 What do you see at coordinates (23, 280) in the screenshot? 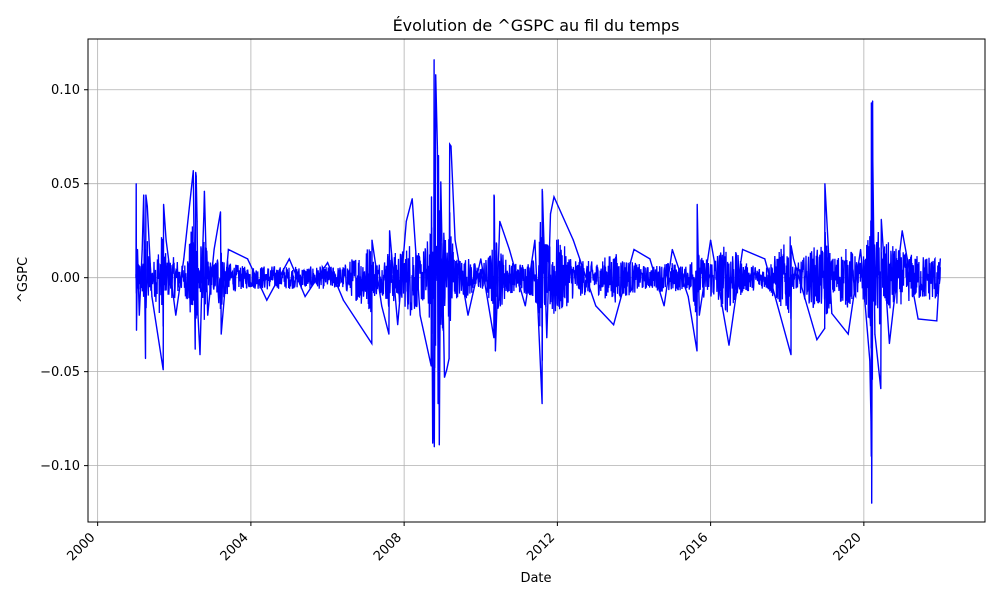
I see `y-axis-title: ^GSPC` at bounding box center [23, 280].